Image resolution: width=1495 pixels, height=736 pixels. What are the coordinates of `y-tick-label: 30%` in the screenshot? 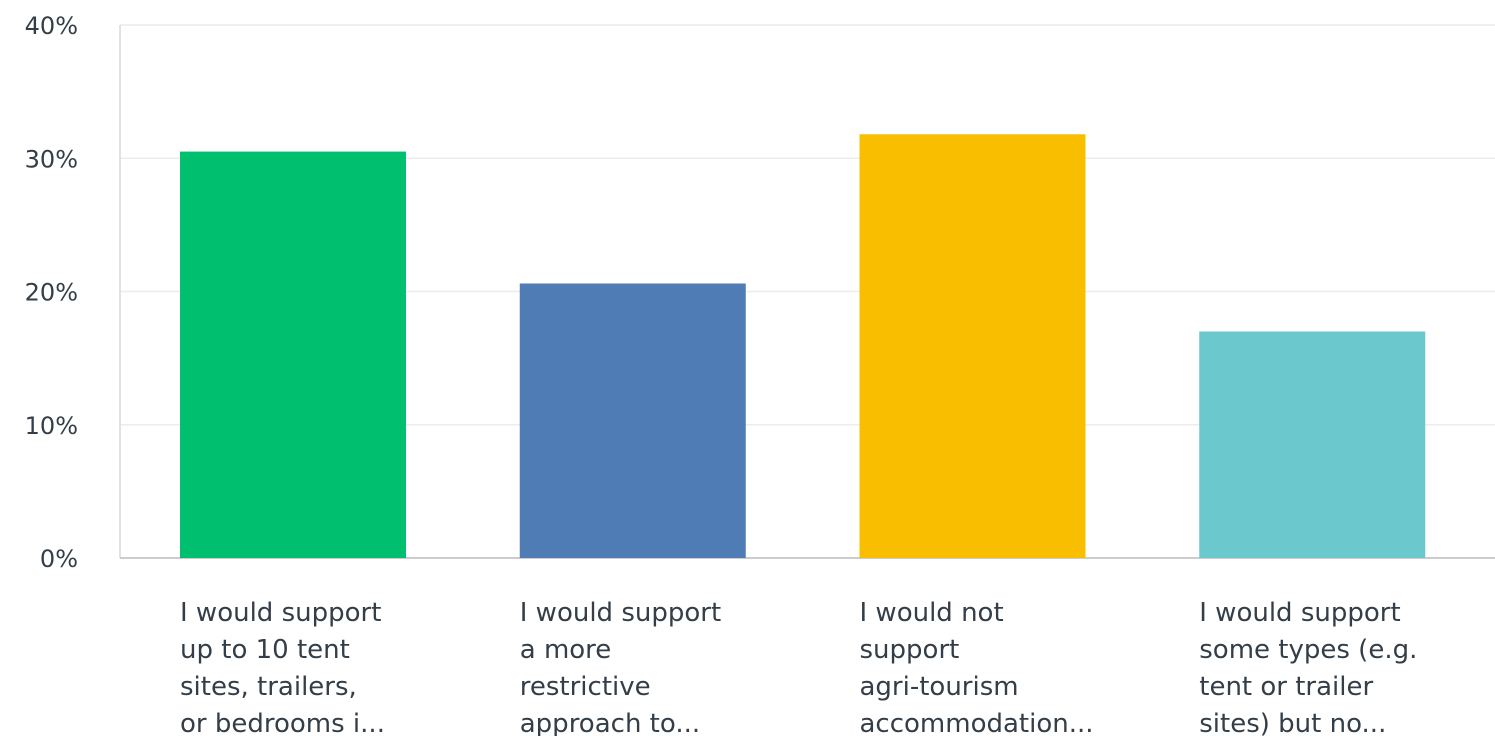 It's located at (51, 159).